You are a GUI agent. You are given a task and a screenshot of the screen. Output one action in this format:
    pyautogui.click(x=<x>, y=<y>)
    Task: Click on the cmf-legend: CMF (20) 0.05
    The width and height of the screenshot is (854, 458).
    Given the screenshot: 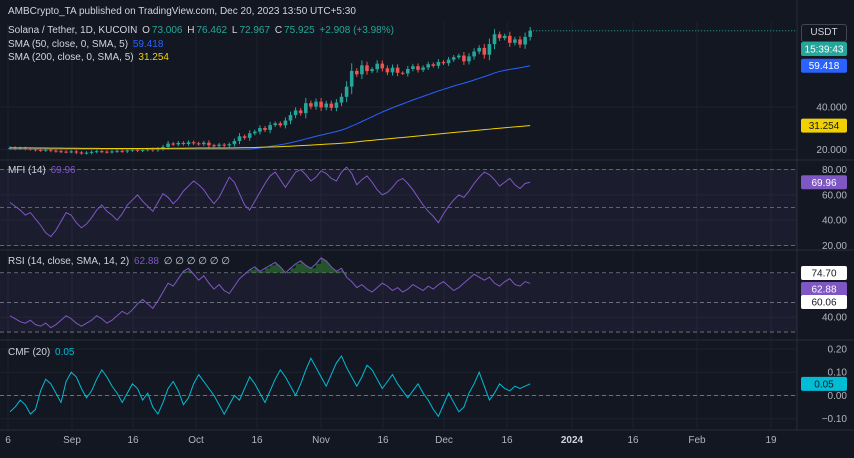 What is the action you would take?
    pyautogui.click(x=42, y=352)
    